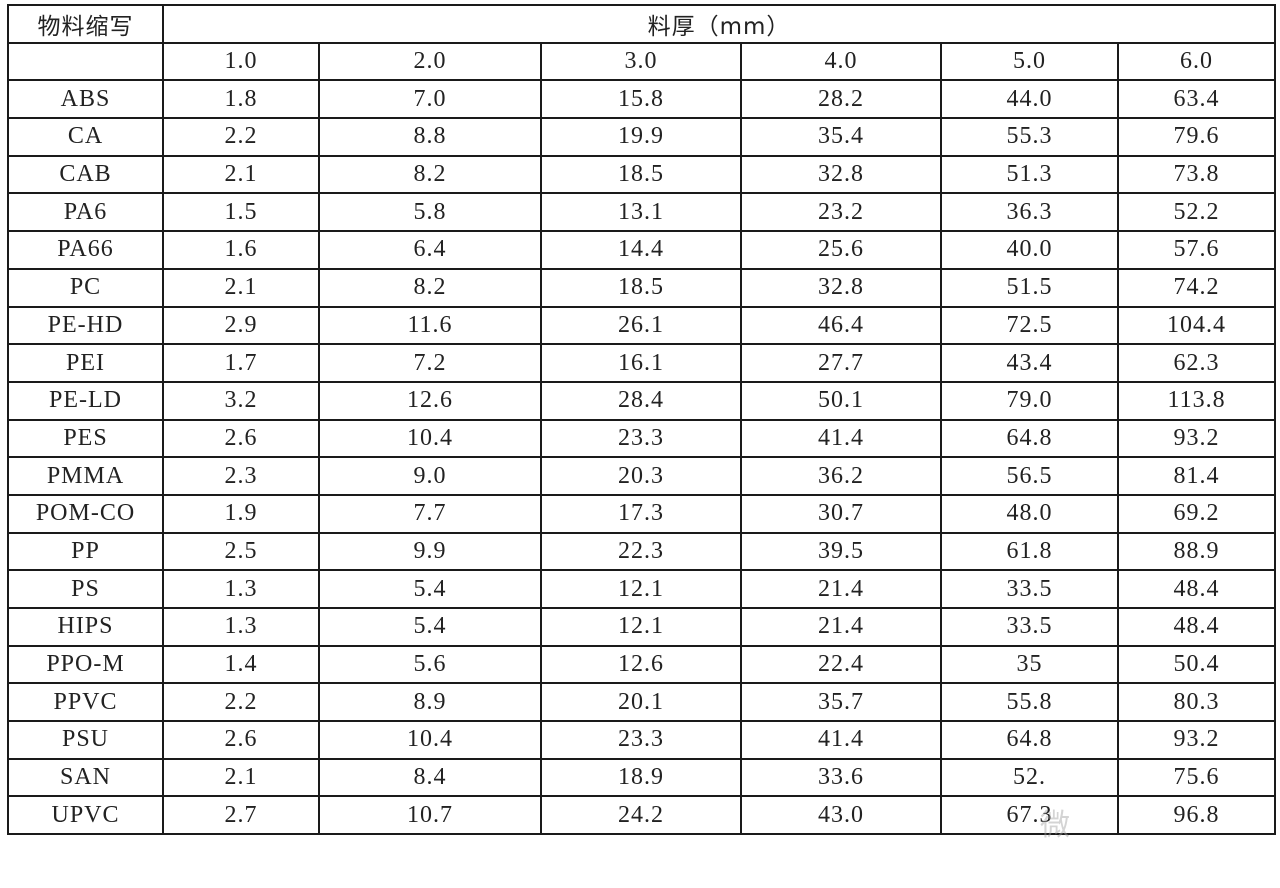 This screenshot has width=1280, height=888. Describe the element at coordinates (1196, 627) in the screenshot. I see `value-cell: 48.4` at that location.